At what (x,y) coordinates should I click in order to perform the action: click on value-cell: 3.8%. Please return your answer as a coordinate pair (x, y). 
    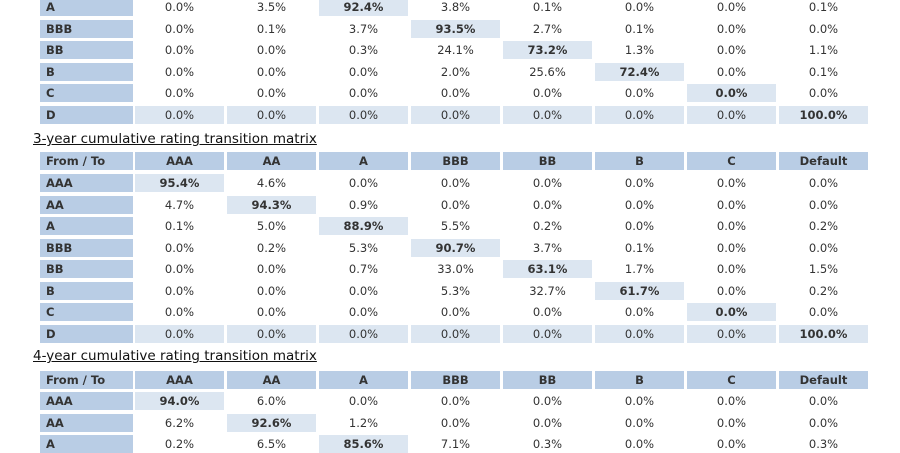
    Looking at the image, I should click on (455, 7).